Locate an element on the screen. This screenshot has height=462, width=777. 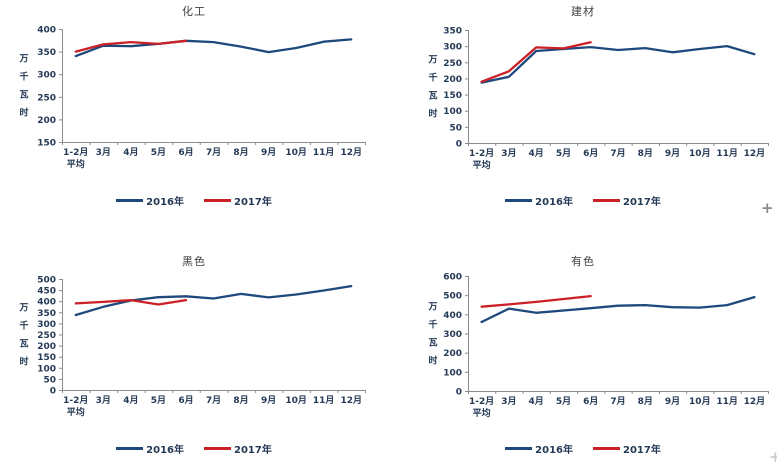
chart-title: 化工 is located at coordinates (194, 11).